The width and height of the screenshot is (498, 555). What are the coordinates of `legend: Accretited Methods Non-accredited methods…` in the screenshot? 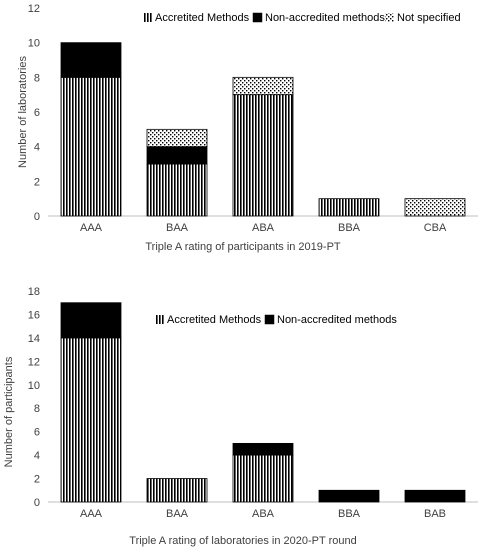 It's located at (302, 18).